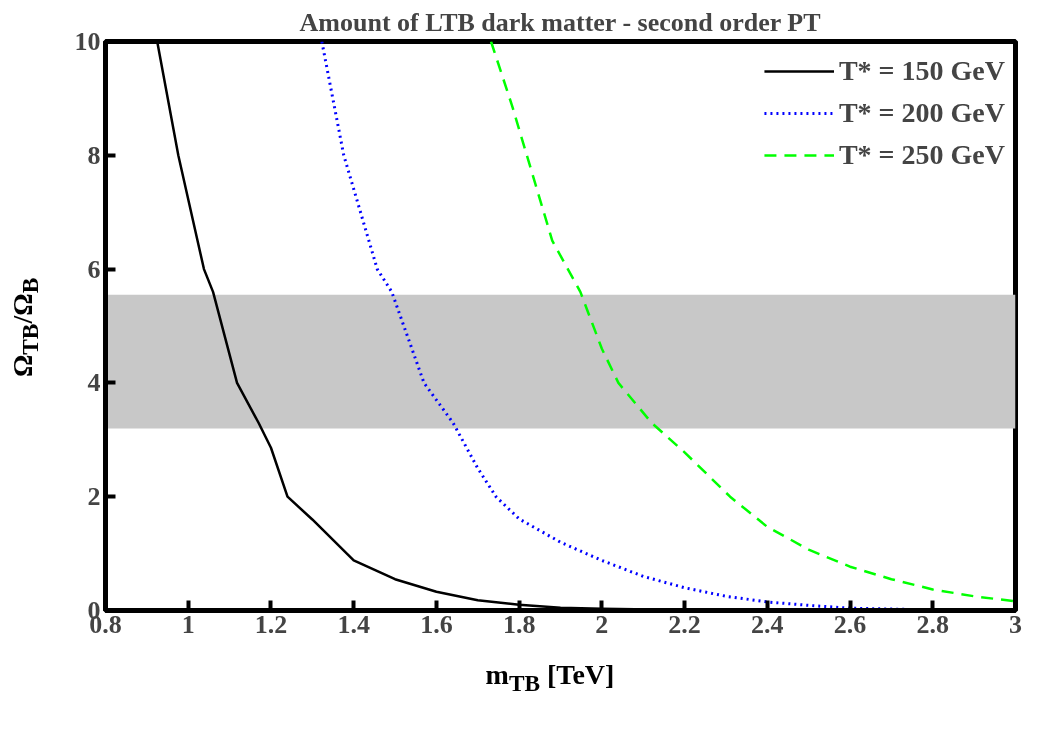 The image size is (1050, 742). What do you see at coordinates (436, 624) in the screenshot?
I see `x-tick-label: 1.6` at bounding box center [436, 624].